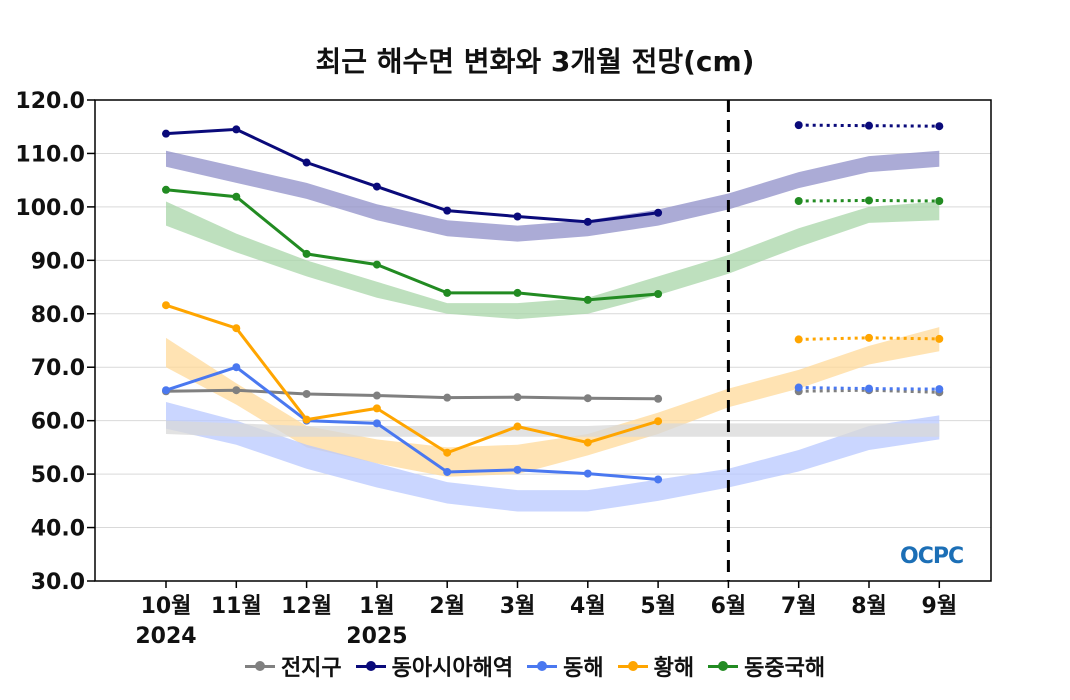  I want to click on legend-label: 동해, so click(583, 668).